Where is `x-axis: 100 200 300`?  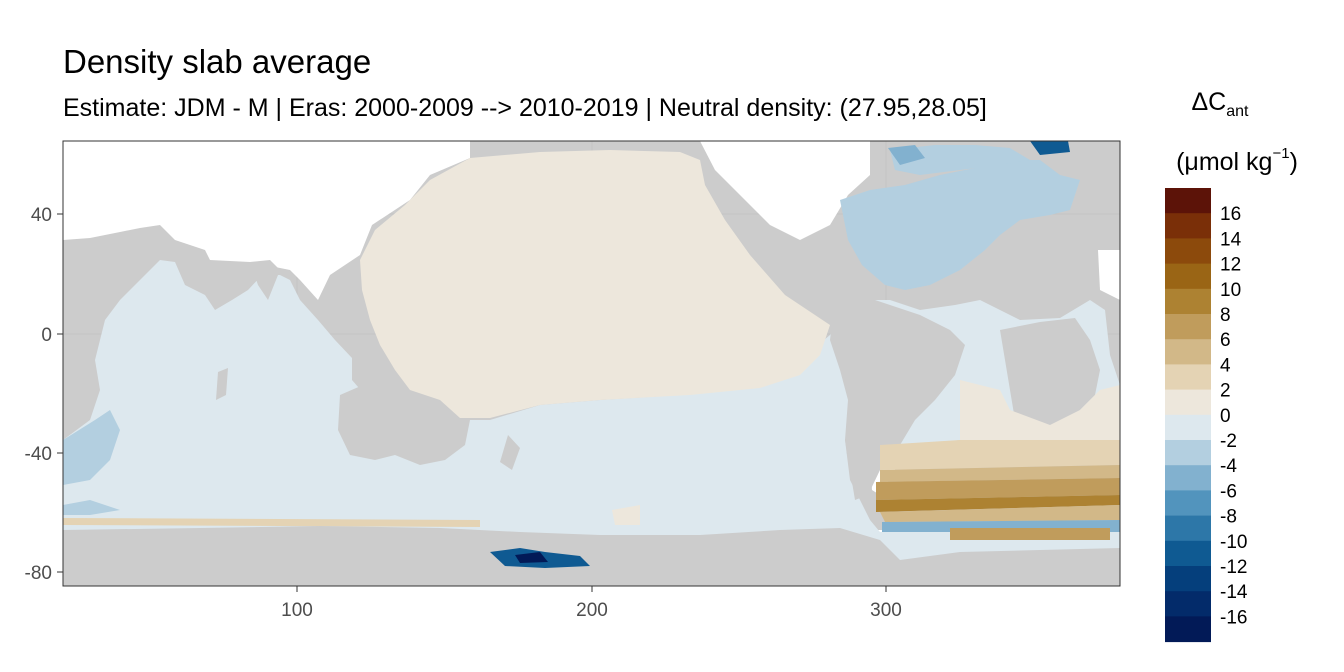 x-axis: 100 200 300 is located at coordinates (591, 603).